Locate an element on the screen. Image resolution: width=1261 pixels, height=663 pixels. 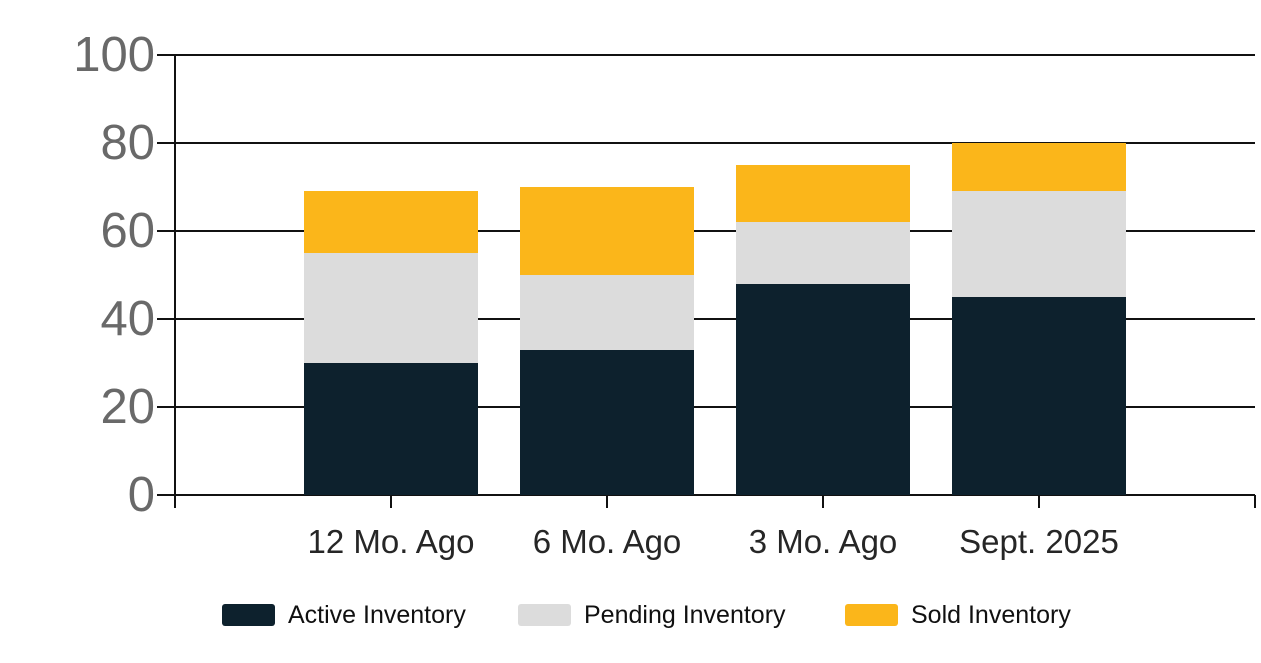
legend-item-pending-inventory: Pending Inventory is located at coordinates (652, 615).